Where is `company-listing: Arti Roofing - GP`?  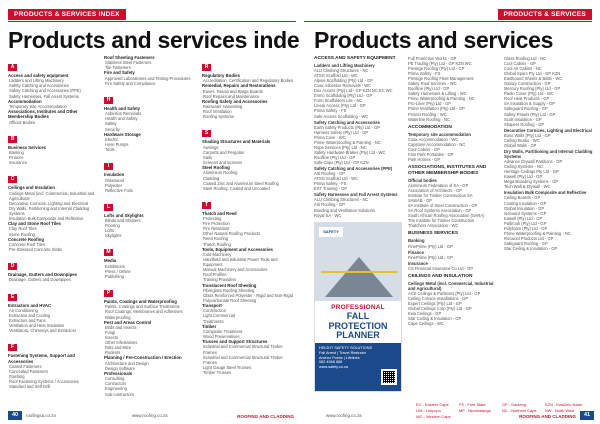 company-listing: Arti Roofing - GP is located at coordinates (329, 174).